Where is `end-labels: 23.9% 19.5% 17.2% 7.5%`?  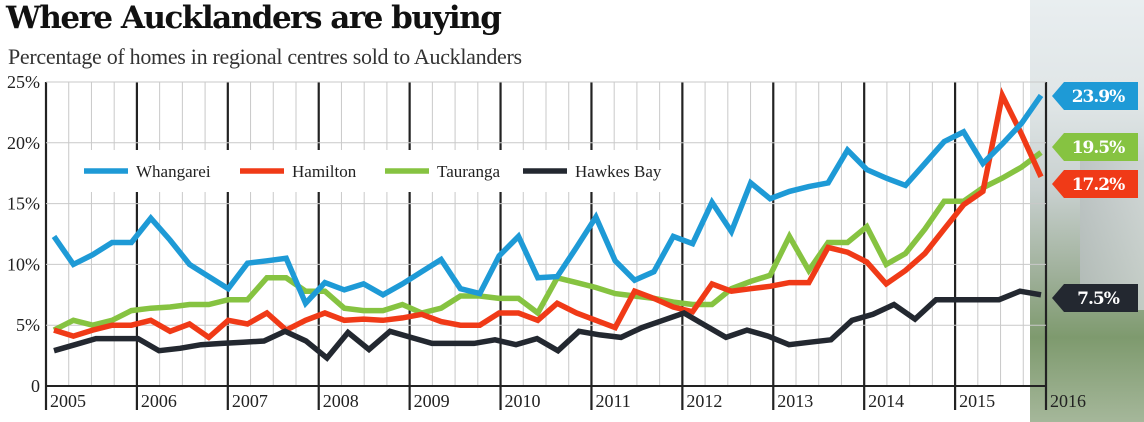 end-labels: 23.9% 19.5% 17.2% 7.5% is located at coordinates (1095, 197).